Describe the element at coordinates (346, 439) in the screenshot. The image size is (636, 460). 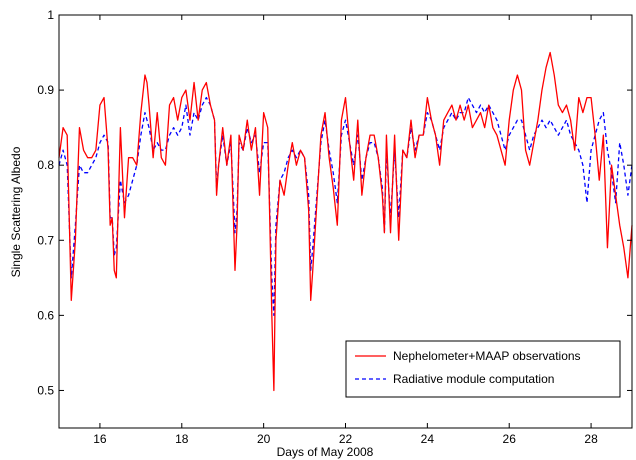
I see `x-tick-label: 22` at that location.